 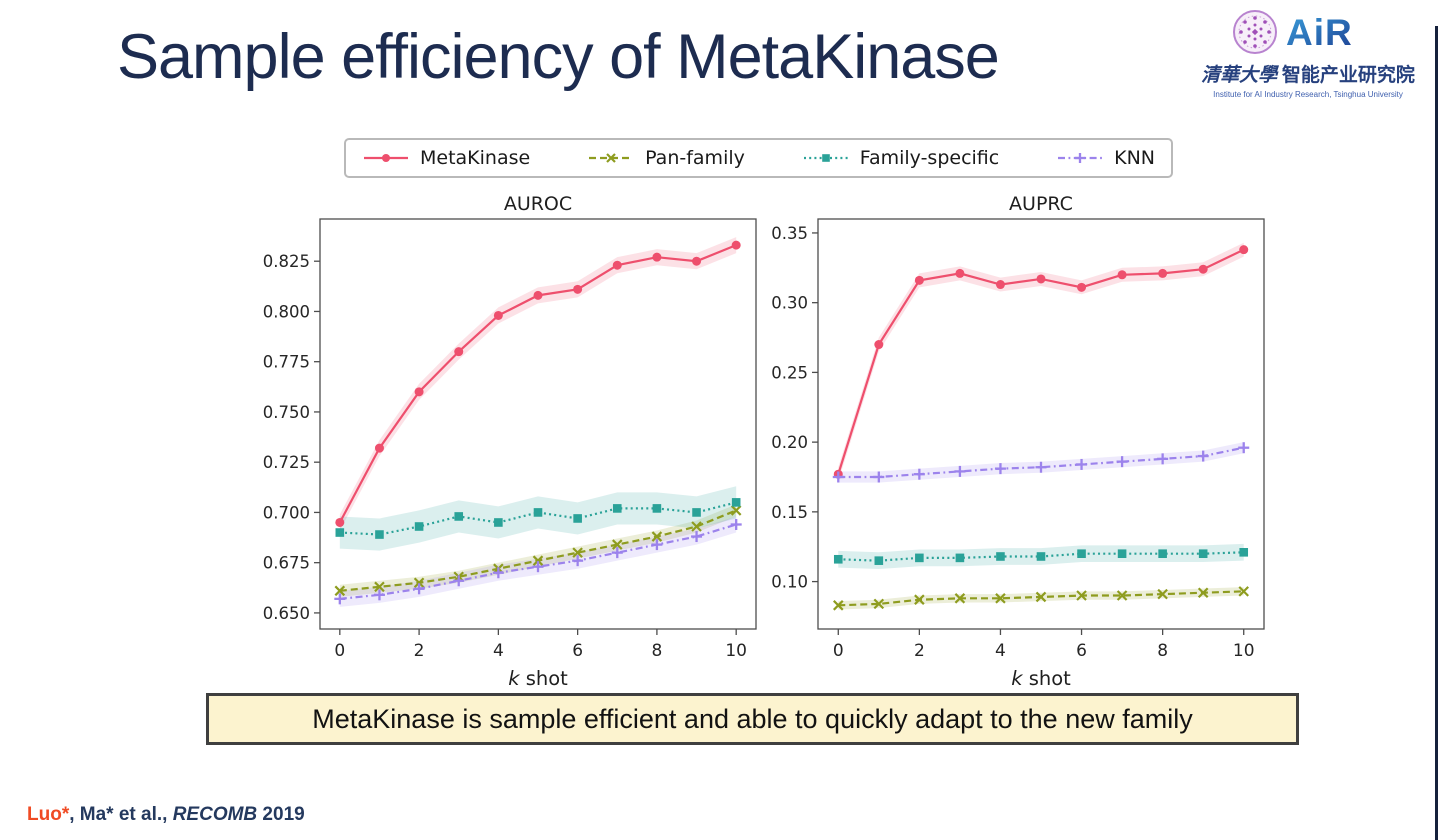 What do you see at coordinates (789, 372) in the screenshot?
I see `svg-text: 0.25` at bounding box center [789, 372].